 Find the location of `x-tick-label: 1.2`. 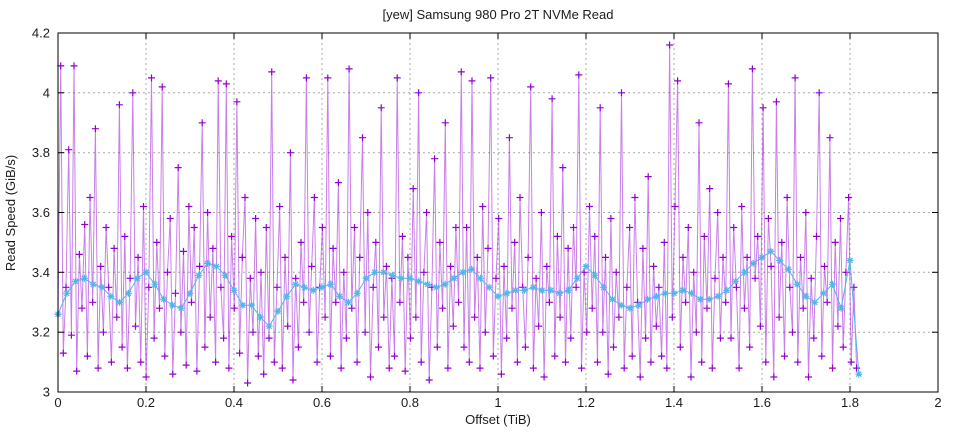

x-tick-label: 1.2 is located at coordinates (586, 402).